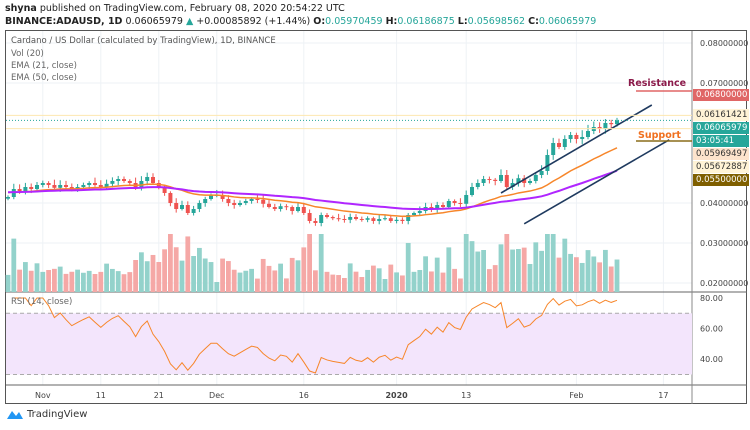 Image resolution: width=750 pixels, height=430 pixels. I want to click on price-tag: 0.06065979, so click(721, 128).